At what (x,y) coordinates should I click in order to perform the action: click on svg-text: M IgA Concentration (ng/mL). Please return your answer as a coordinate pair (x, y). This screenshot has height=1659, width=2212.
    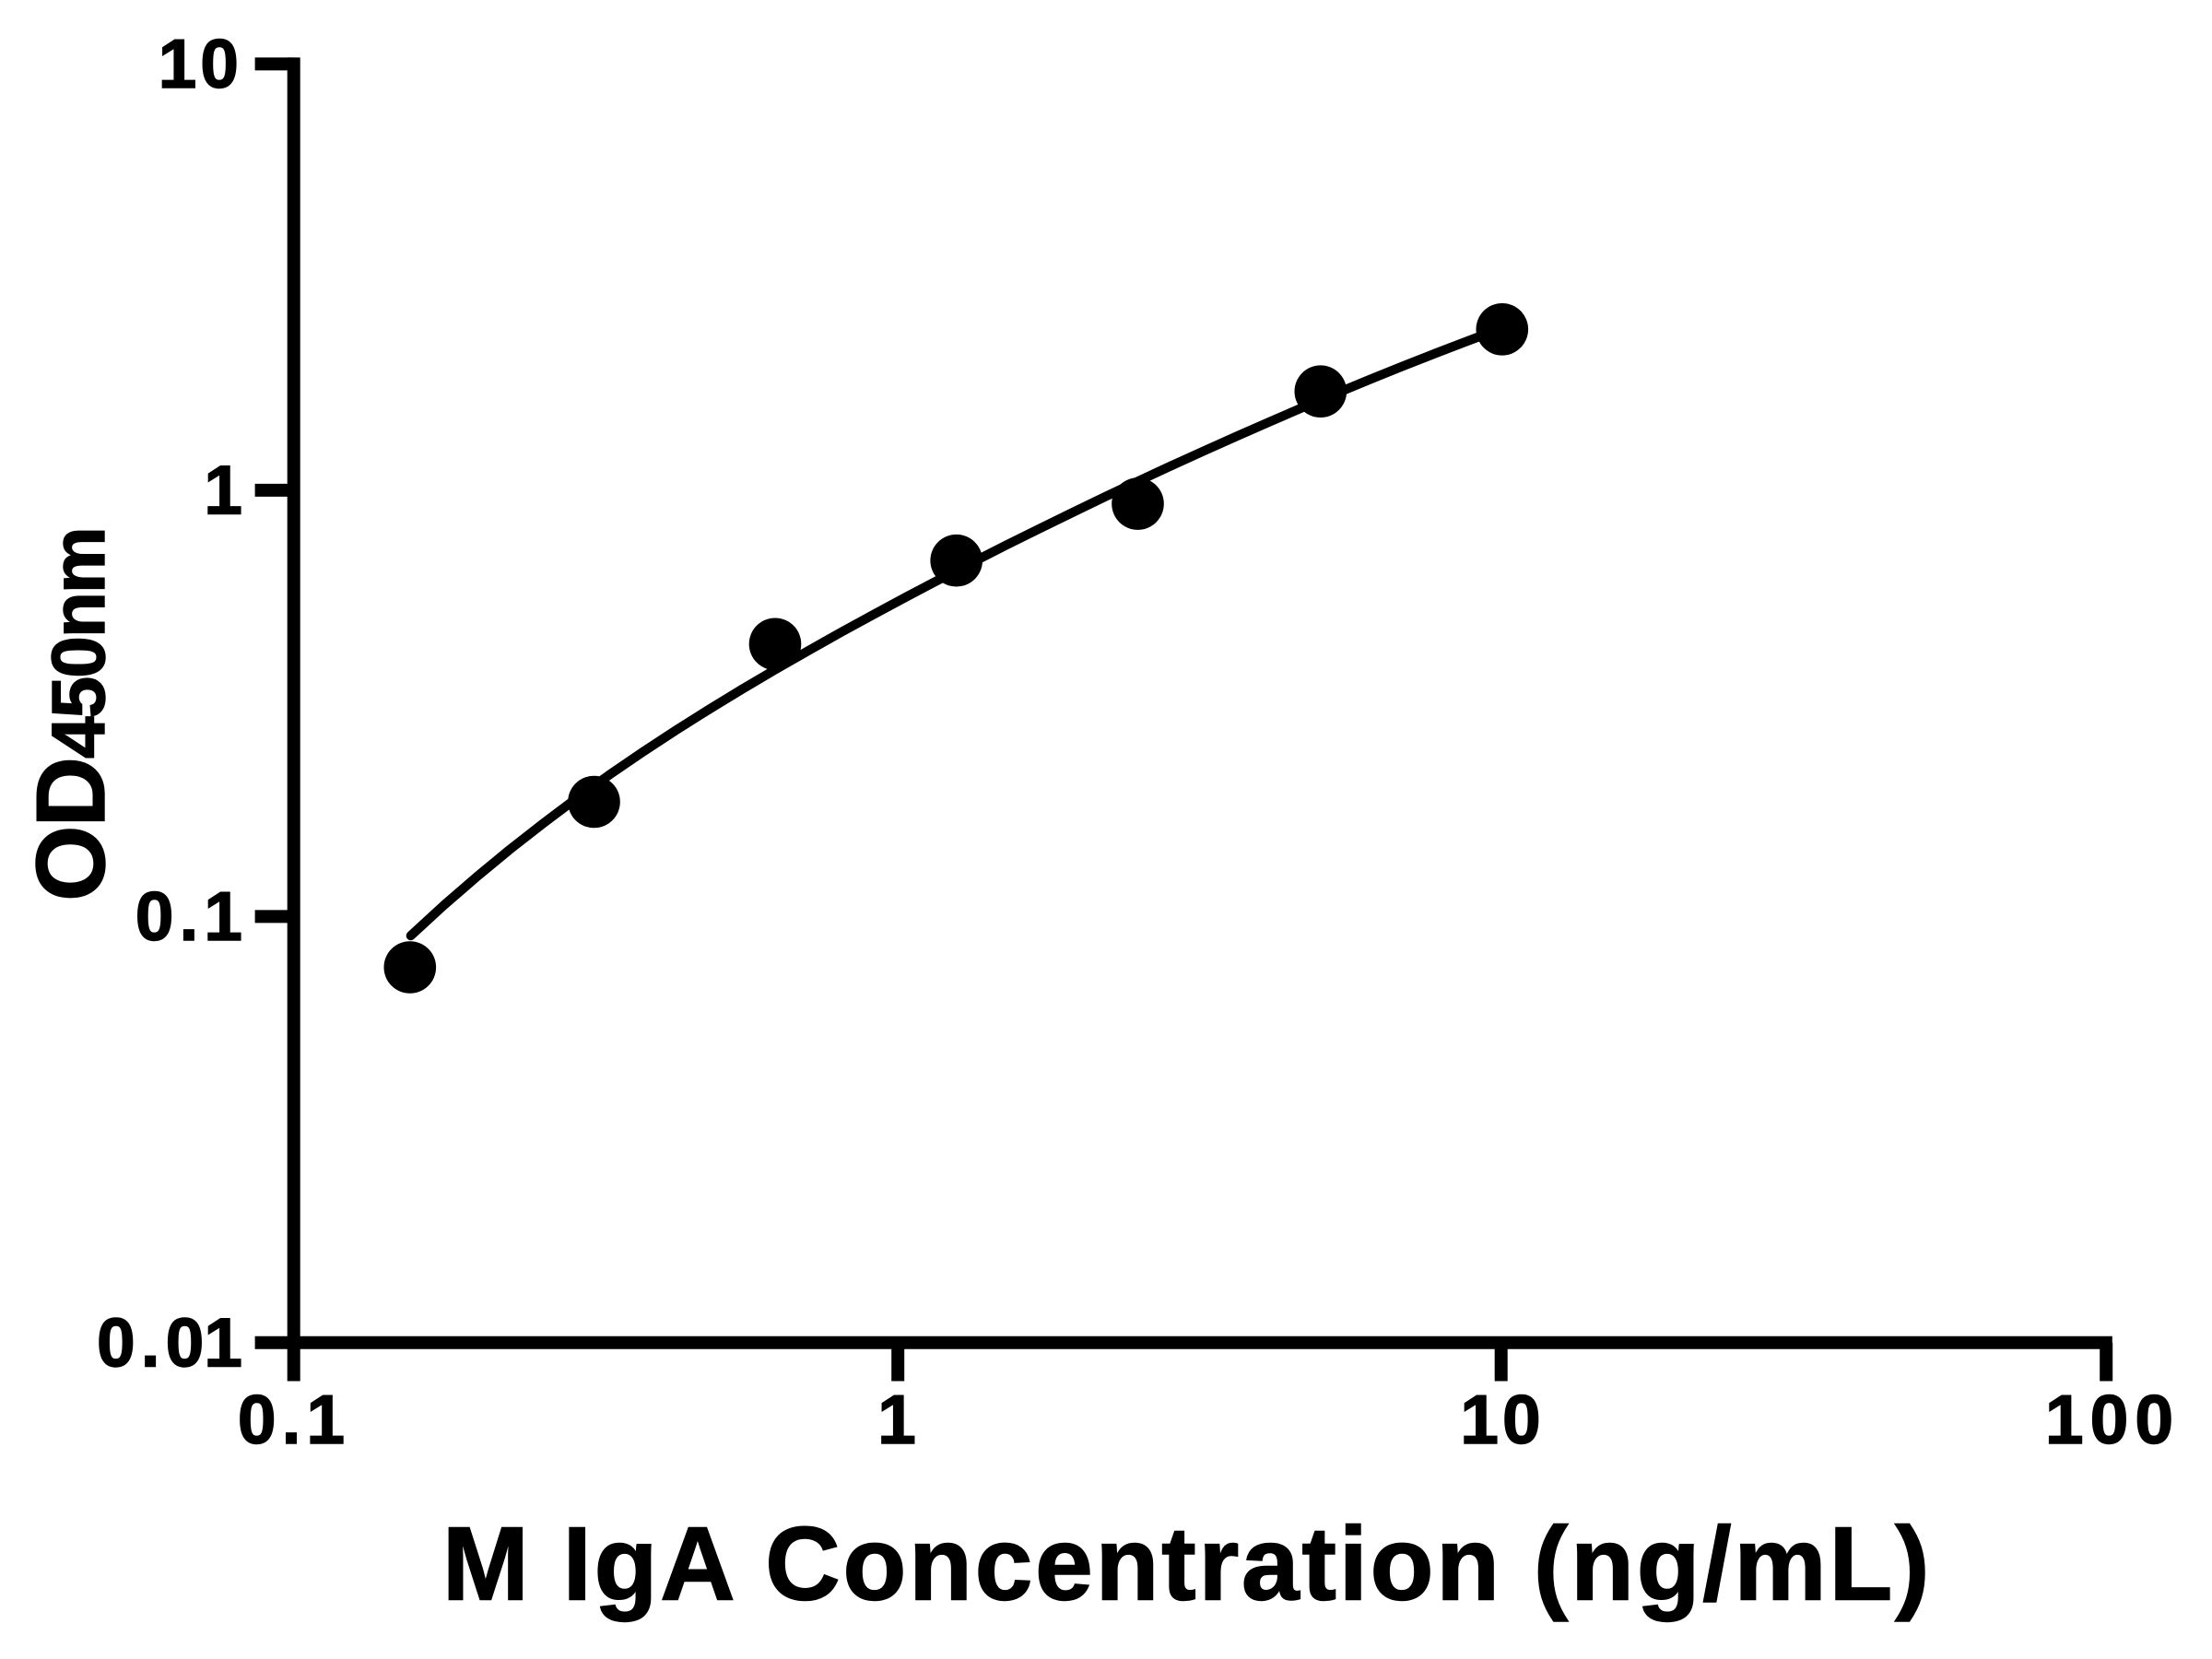
    Looking at the image, I should click on (1187, 1564).